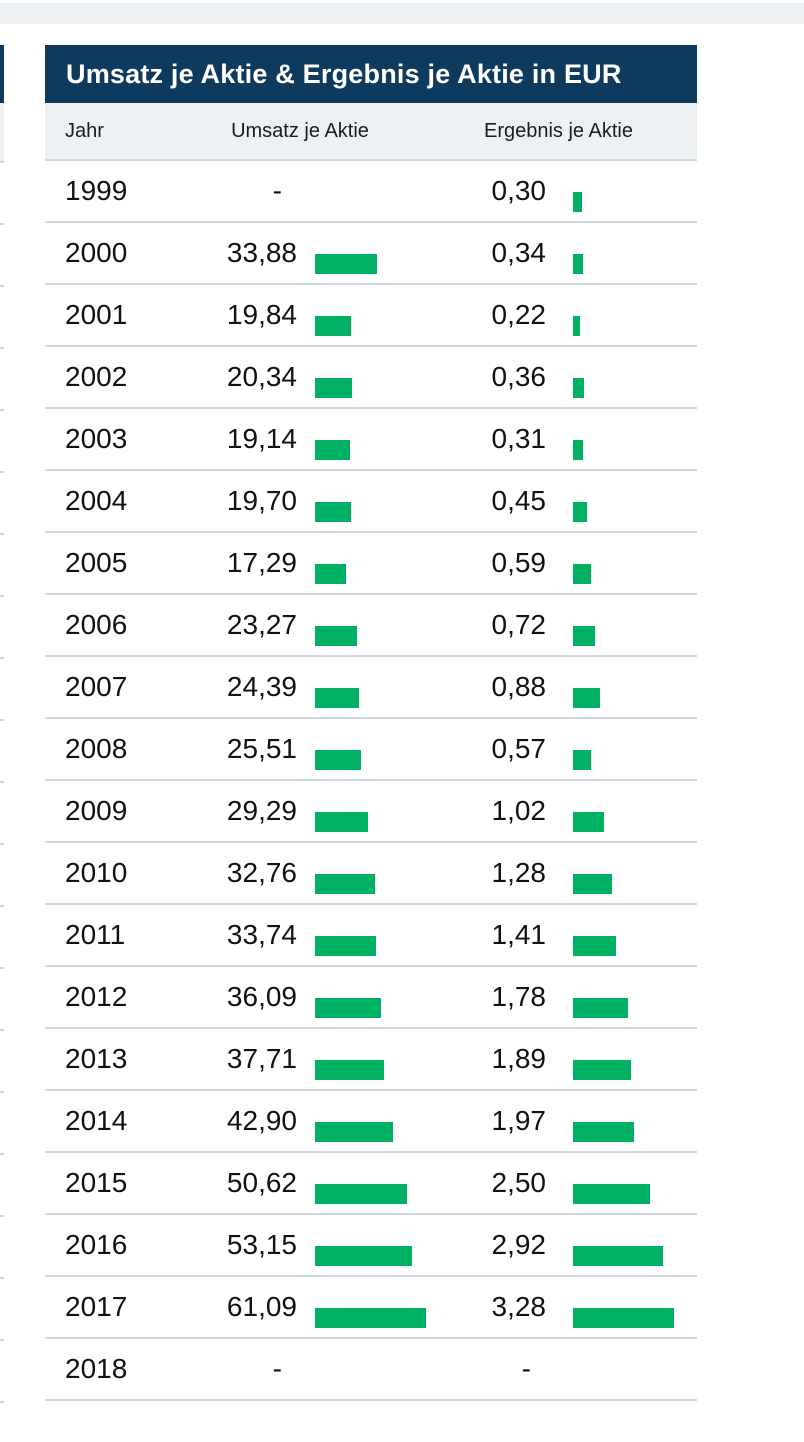  I want to click on table-row: 2015 50,62 2,50, so click(371, 1184).